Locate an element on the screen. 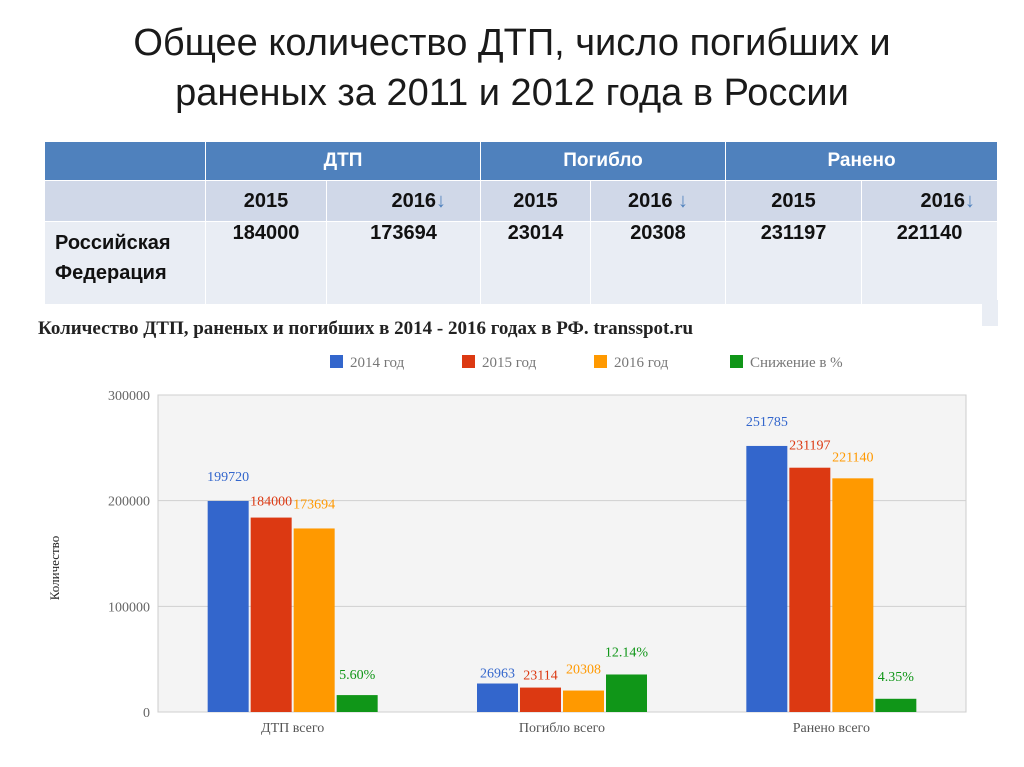  y-tick-label: 300000 is located at coordinates (129, 396).